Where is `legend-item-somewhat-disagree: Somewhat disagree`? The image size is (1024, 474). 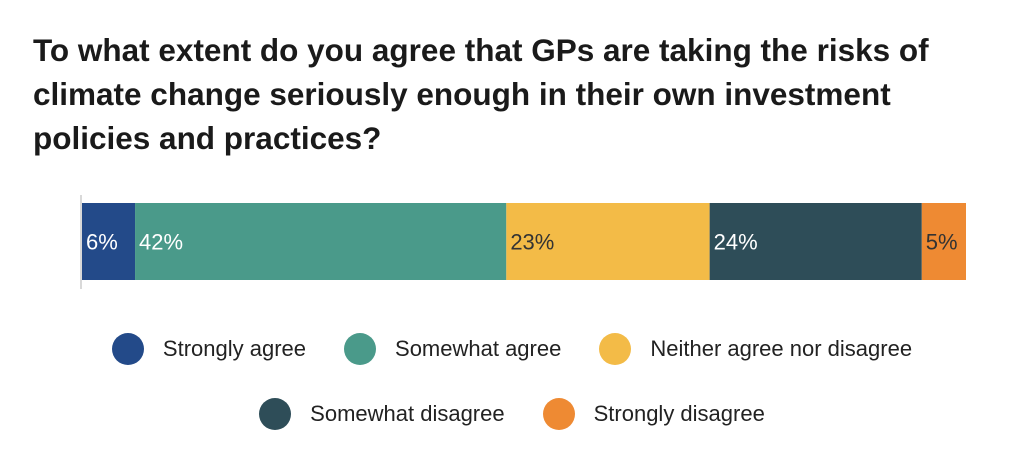 legend-item-somewhat-disagree: Somewhat disagree is located at coordinates (382, 414).